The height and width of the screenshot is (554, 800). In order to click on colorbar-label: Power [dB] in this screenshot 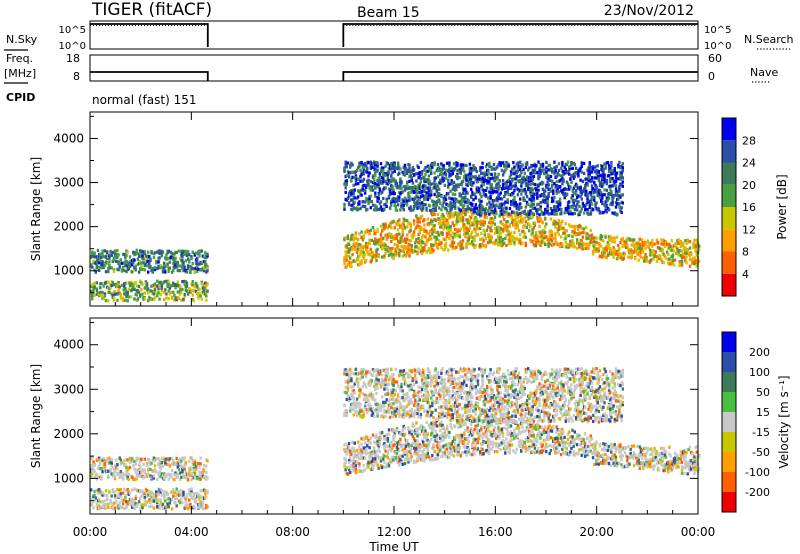, I will do `click(782, 206)`.